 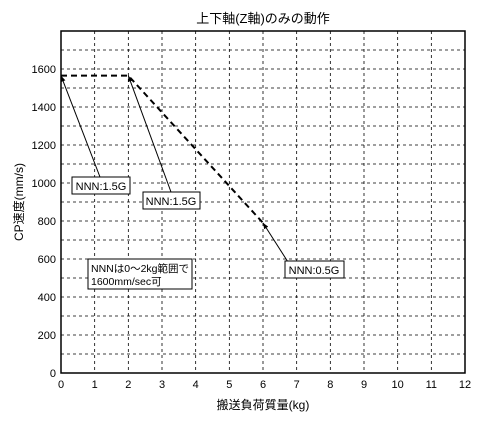 I want to click on series-line, so click(x=162, y=149).